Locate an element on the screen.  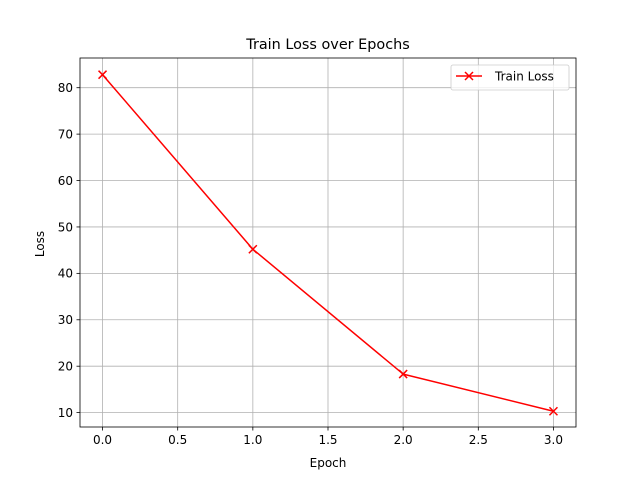
y-tick-label: 70 is located at coordinates (65, 134).